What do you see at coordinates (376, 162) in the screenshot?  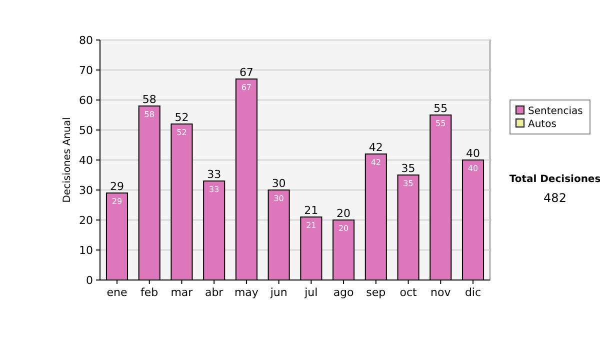 I see `annotation: 42` at bounding box center [376, 162].